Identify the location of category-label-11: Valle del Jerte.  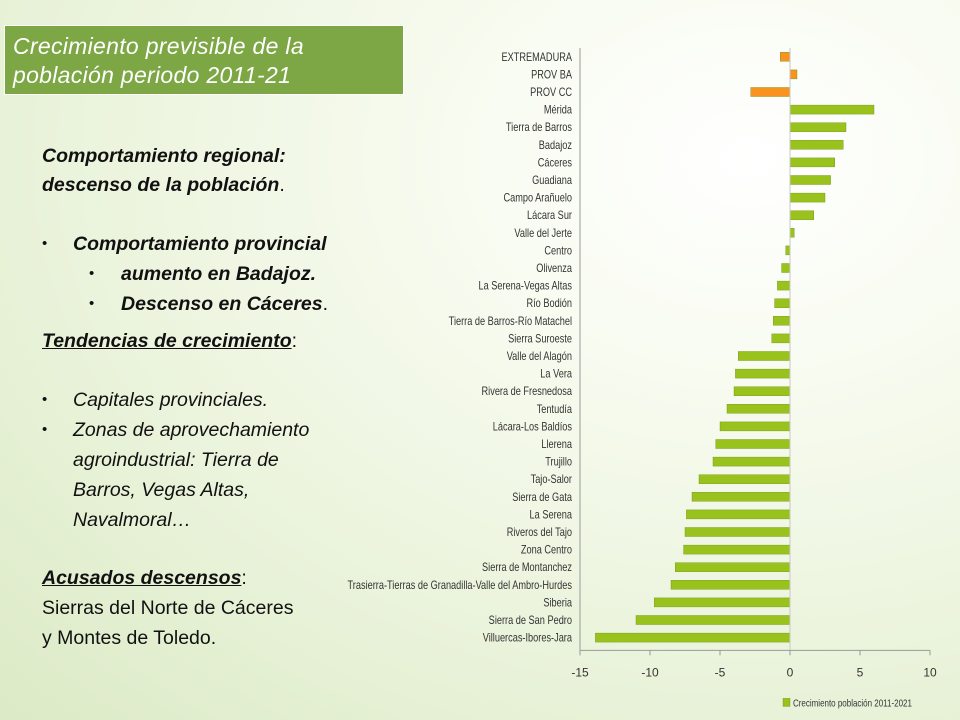
(543, 234).